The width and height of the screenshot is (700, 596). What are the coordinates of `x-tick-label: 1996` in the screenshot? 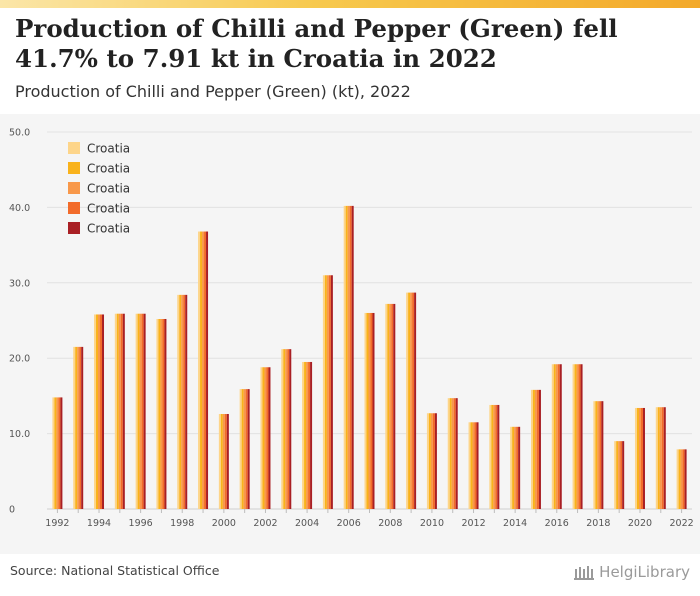 It's located at (141, 523).